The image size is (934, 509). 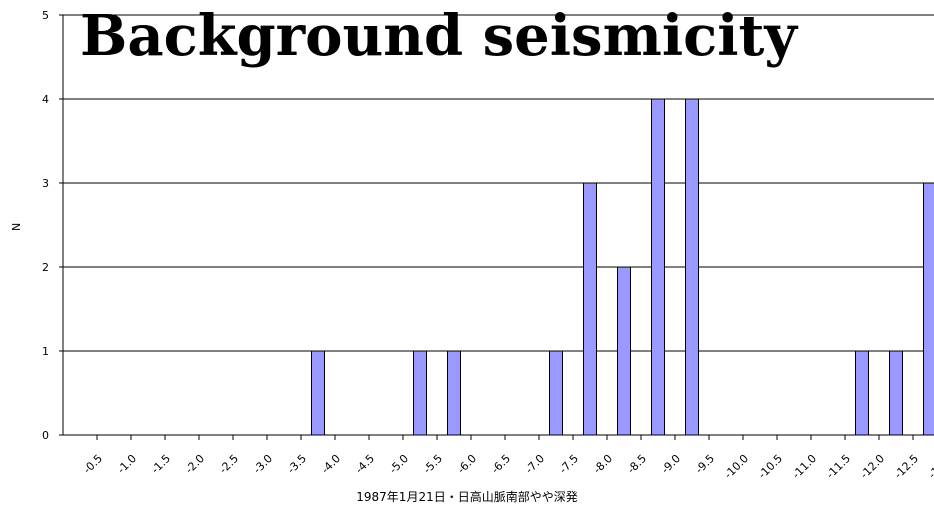 What do you see at coordinates (263, 464) in the screenshot?
I see `x-tick-label: -3.0` at bounding box center [263, 464].